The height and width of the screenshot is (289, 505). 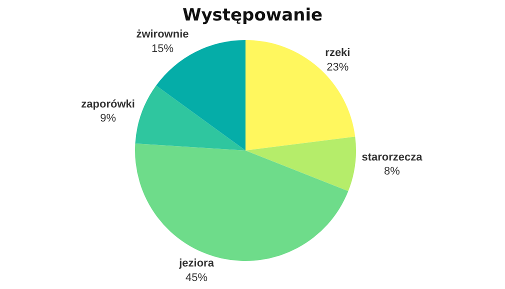 What do you see at coordinates (196, 264) in the screenshot?
I see `slice-label: jeziora` at bounding box center [196, 264].